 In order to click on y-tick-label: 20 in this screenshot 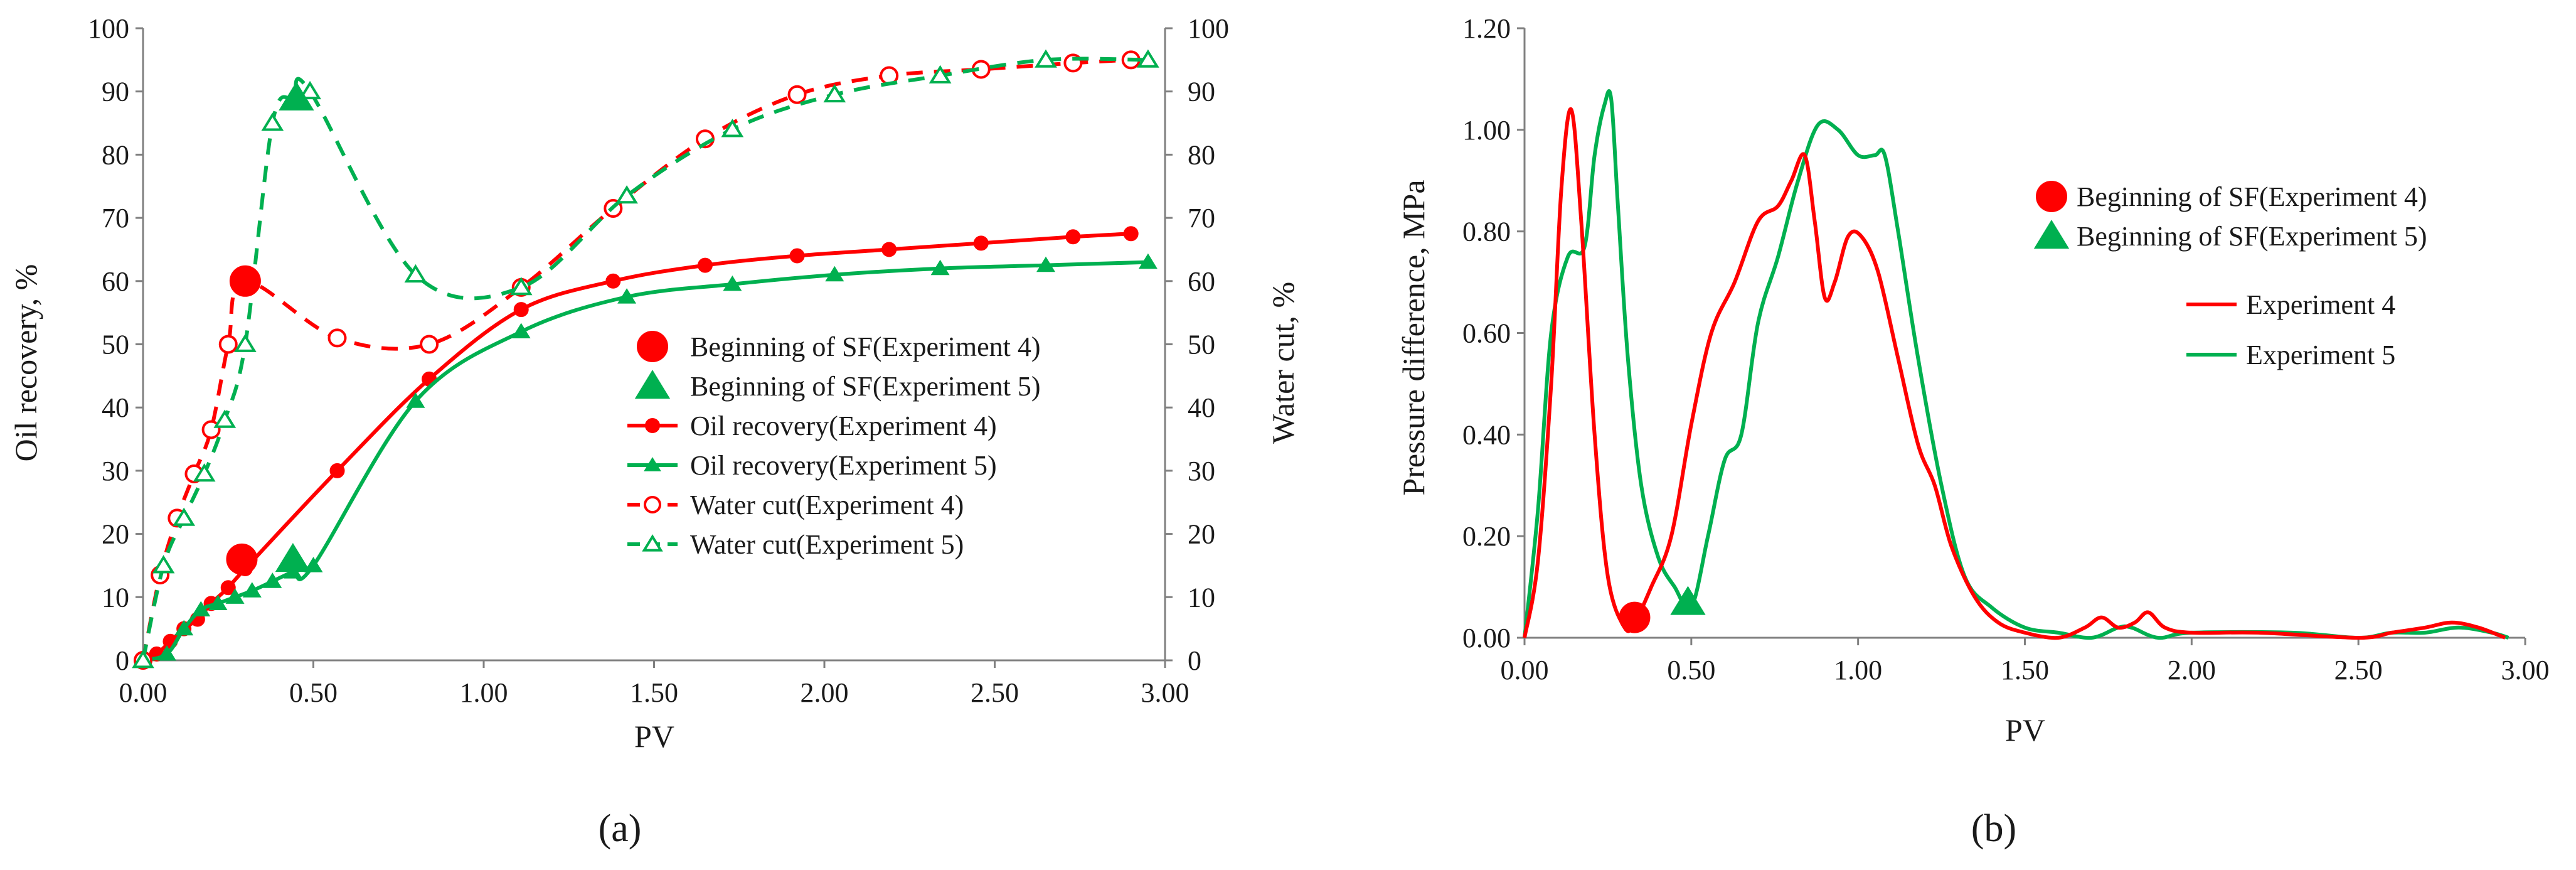, I will do `click(115, 534)`.